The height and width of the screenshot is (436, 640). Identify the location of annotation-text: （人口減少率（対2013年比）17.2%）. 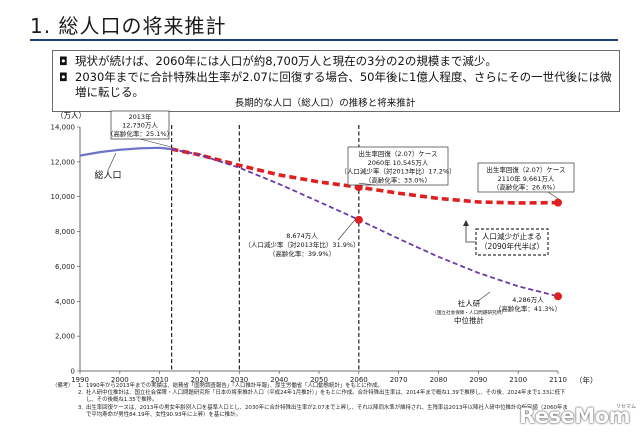
(397, 171).